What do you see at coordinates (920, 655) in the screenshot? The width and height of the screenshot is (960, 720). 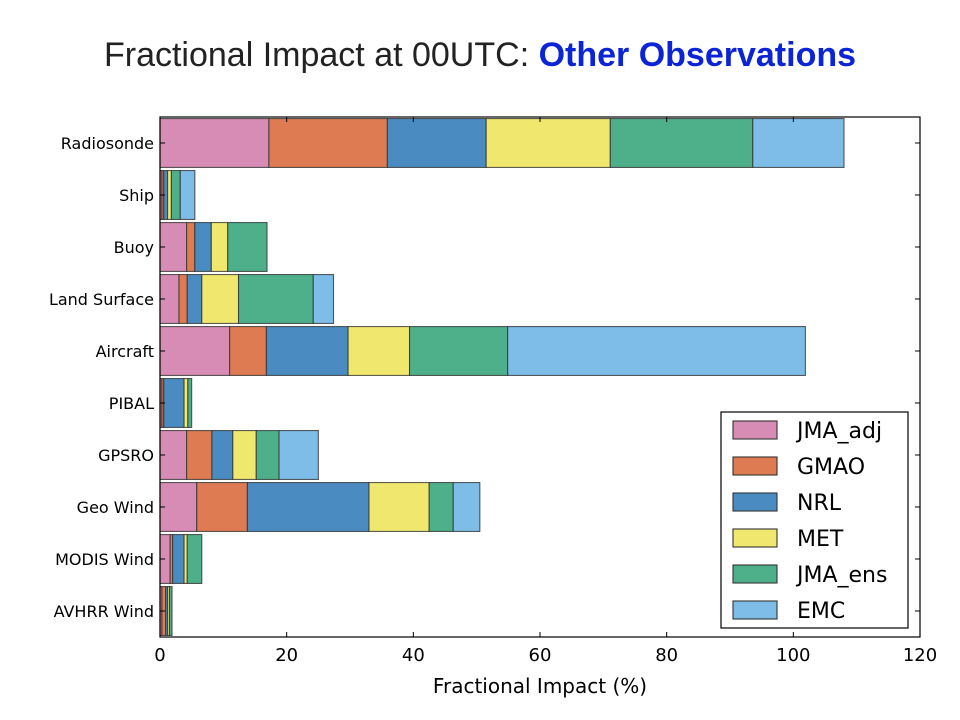 I see `x-tick-label: 120` at bounding box center [920, 655].